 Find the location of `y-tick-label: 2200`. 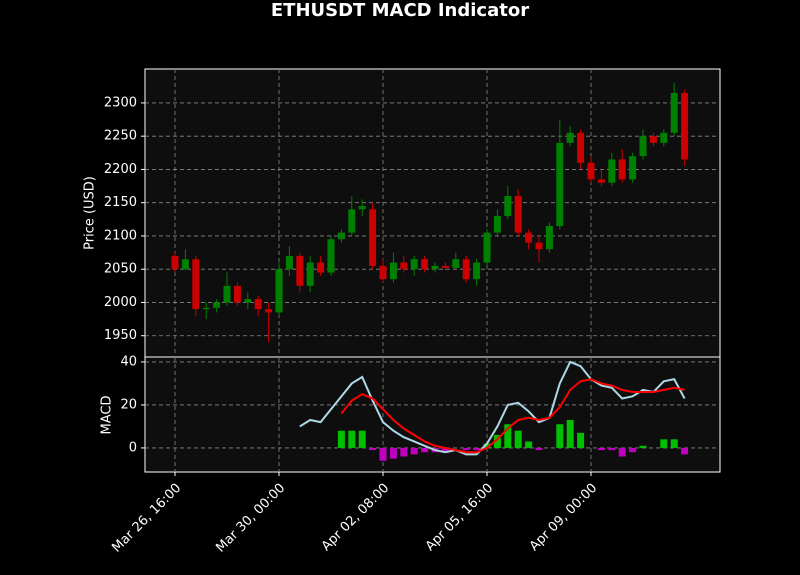

y-tick-label: 2200 is located at coordinates (120, 169).